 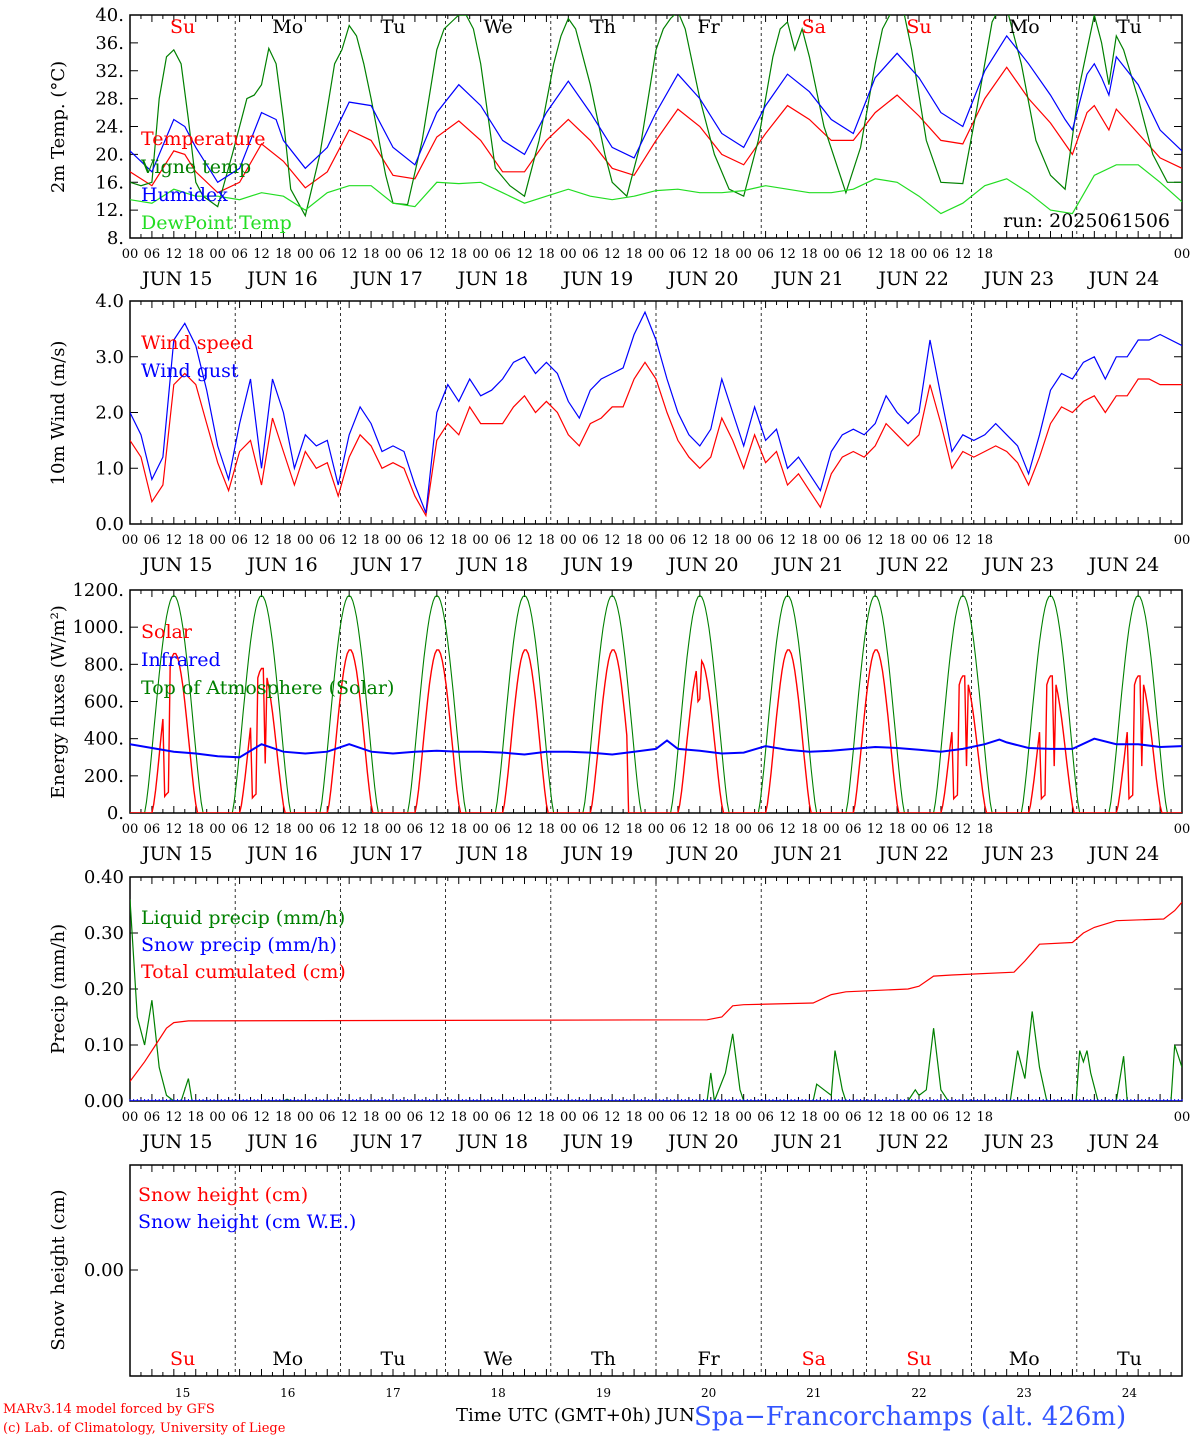 What do you see at coordinates (223, 1195) in the screenshot?
I see `legend-item: Snow height (cm)` at bounding box center [223, 1195].